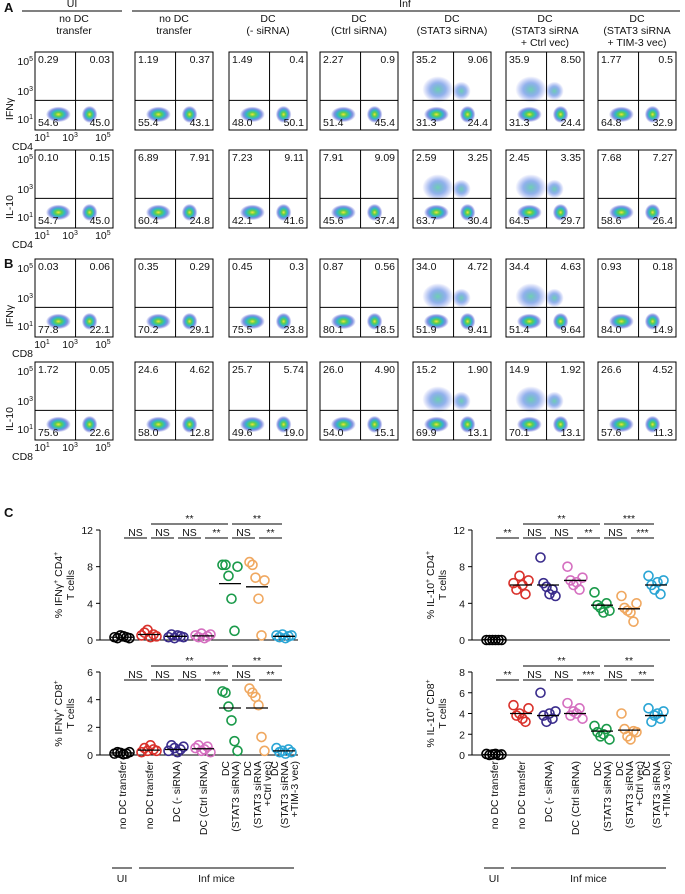 The image size is (685, 894). What do you see at coordinates (647, 769) in the screenshot?
I see `x-tick-label: DC` at bounding box center [647, 769].